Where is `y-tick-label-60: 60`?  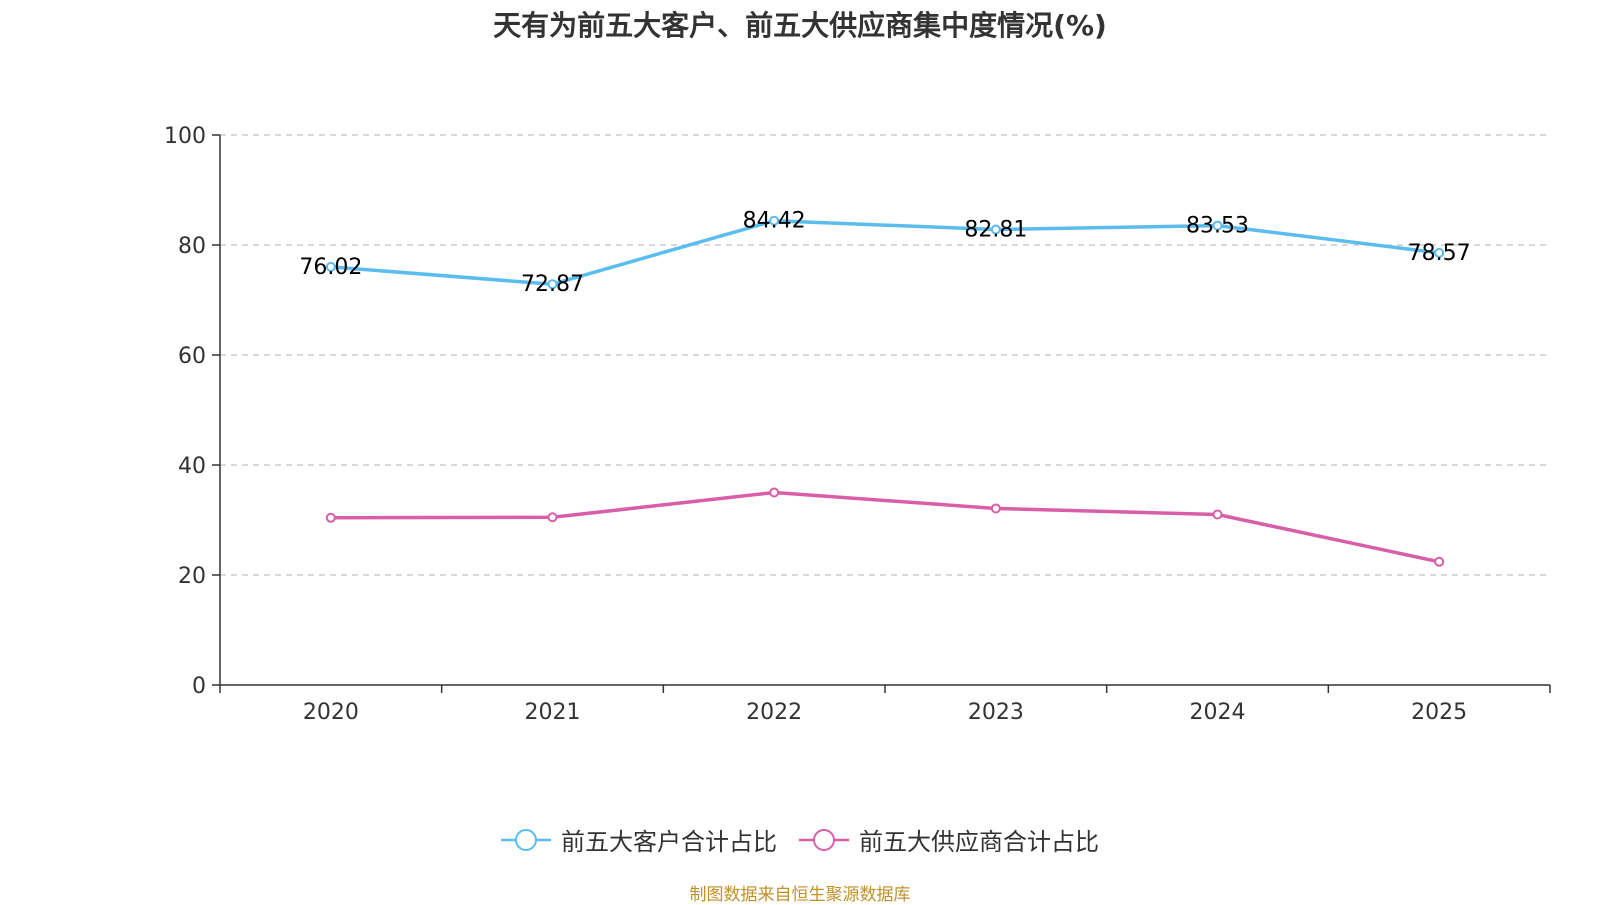
y-tick-label-60: 60 is located at coordinates (192, 356).